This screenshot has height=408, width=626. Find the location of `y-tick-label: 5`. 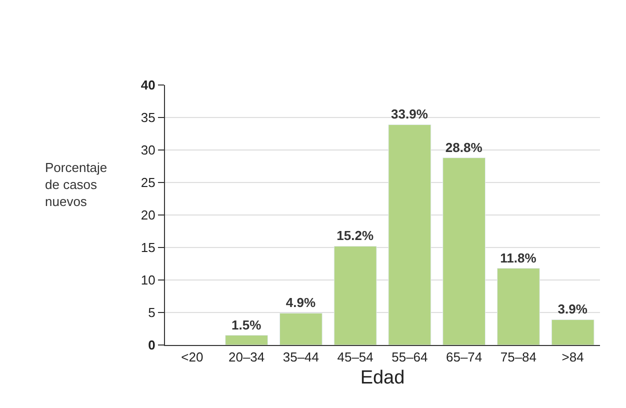

y-tick-label: 5 is located at coordinates (152, 312).